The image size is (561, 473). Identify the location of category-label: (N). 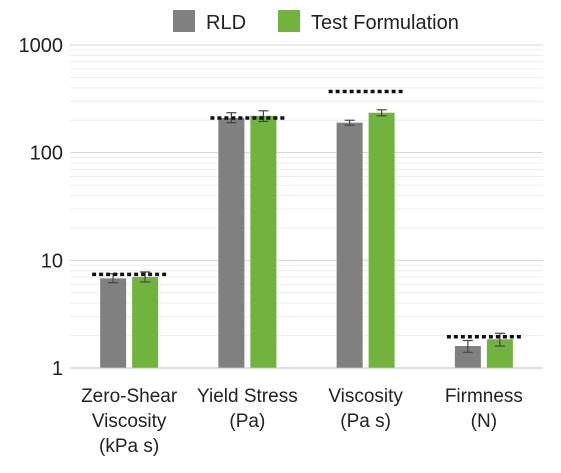
(484, 421).